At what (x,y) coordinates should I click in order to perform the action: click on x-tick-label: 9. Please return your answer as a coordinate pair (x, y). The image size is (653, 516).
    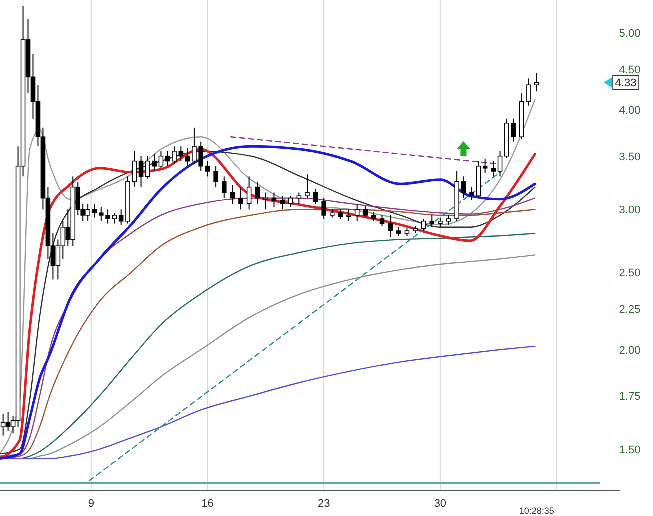
    Looking at the image, I should click on (91, 504).